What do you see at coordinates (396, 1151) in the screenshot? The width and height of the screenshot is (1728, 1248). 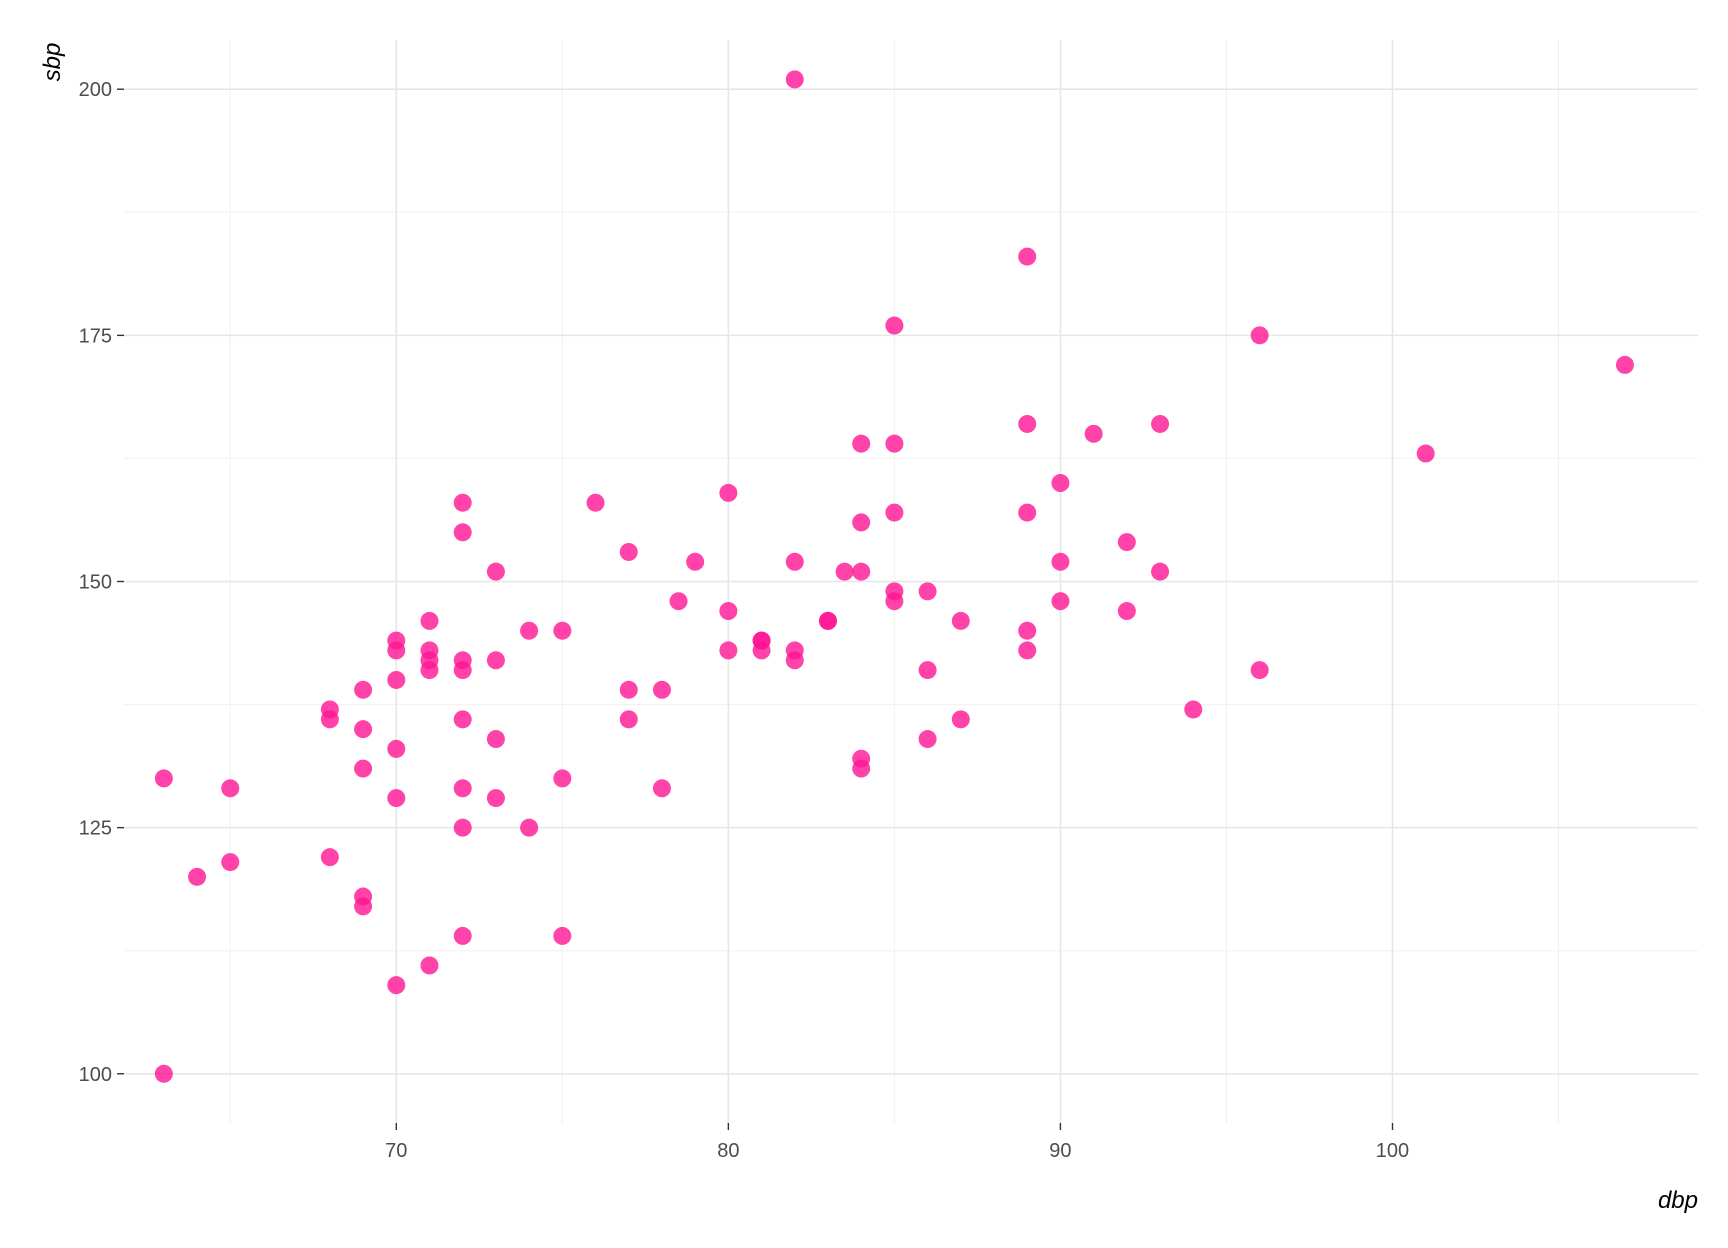 I see `x-tick-label: 70` at bounding box center [396, 1151].